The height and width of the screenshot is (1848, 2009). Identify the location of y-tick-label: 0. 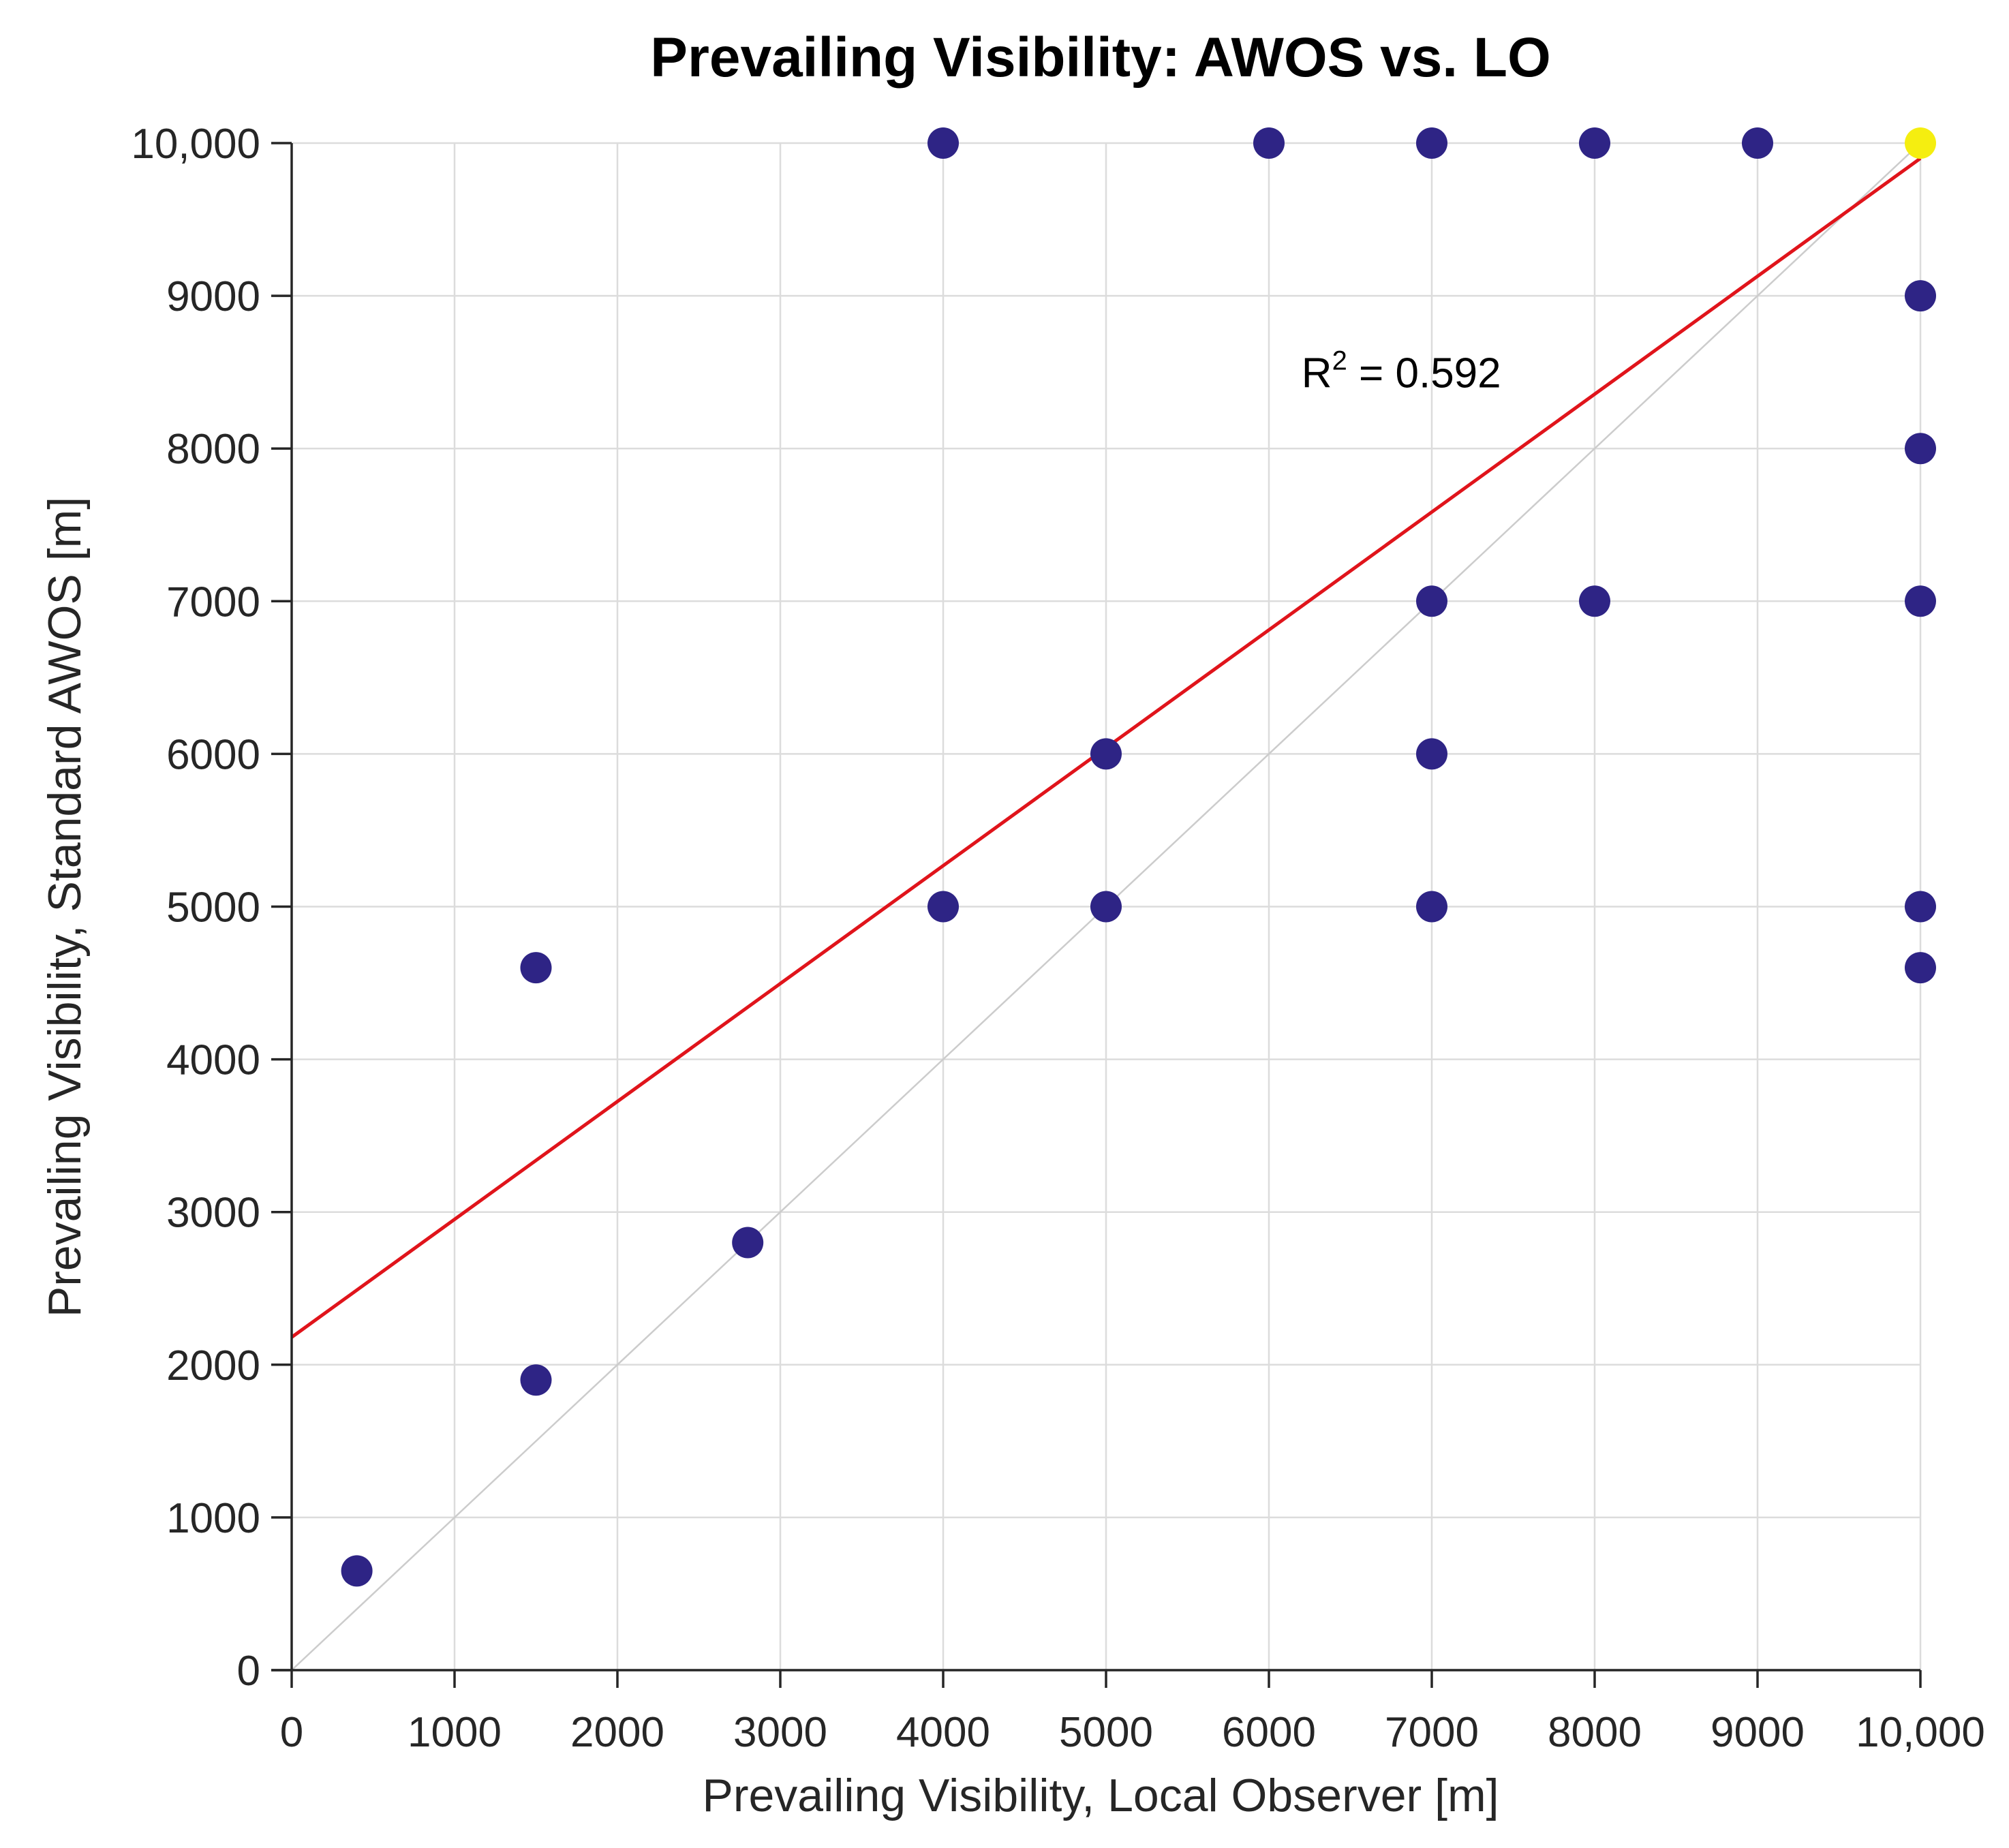
(248, 1671).